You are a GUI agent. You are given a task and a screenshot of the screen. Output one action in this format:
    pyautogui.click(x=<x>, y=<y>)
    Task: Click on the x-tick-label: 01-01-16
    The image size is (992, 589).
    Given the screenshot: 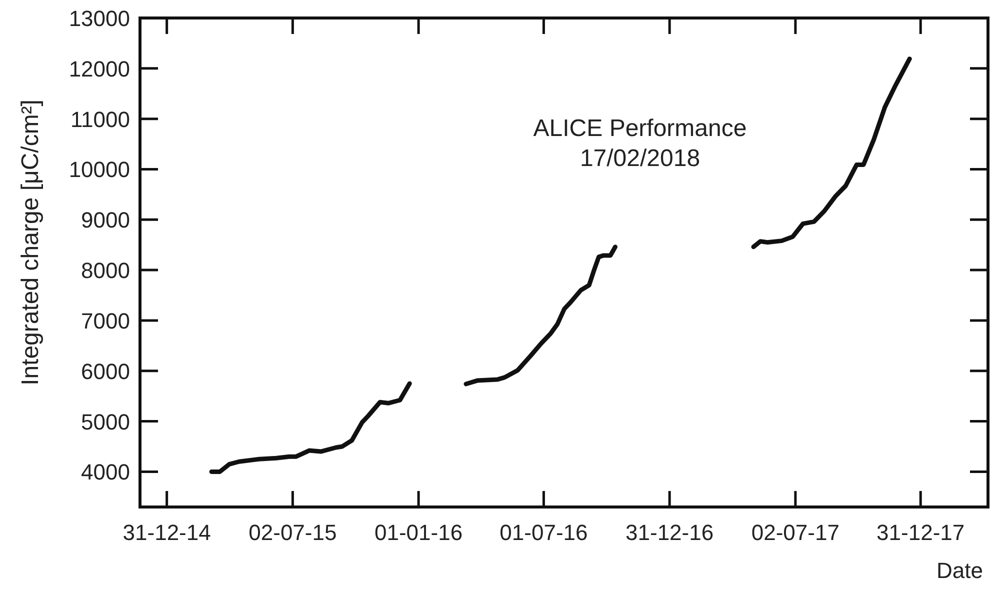 What is the action you would take?
    pyautogui.click(x=418, y=532)
    